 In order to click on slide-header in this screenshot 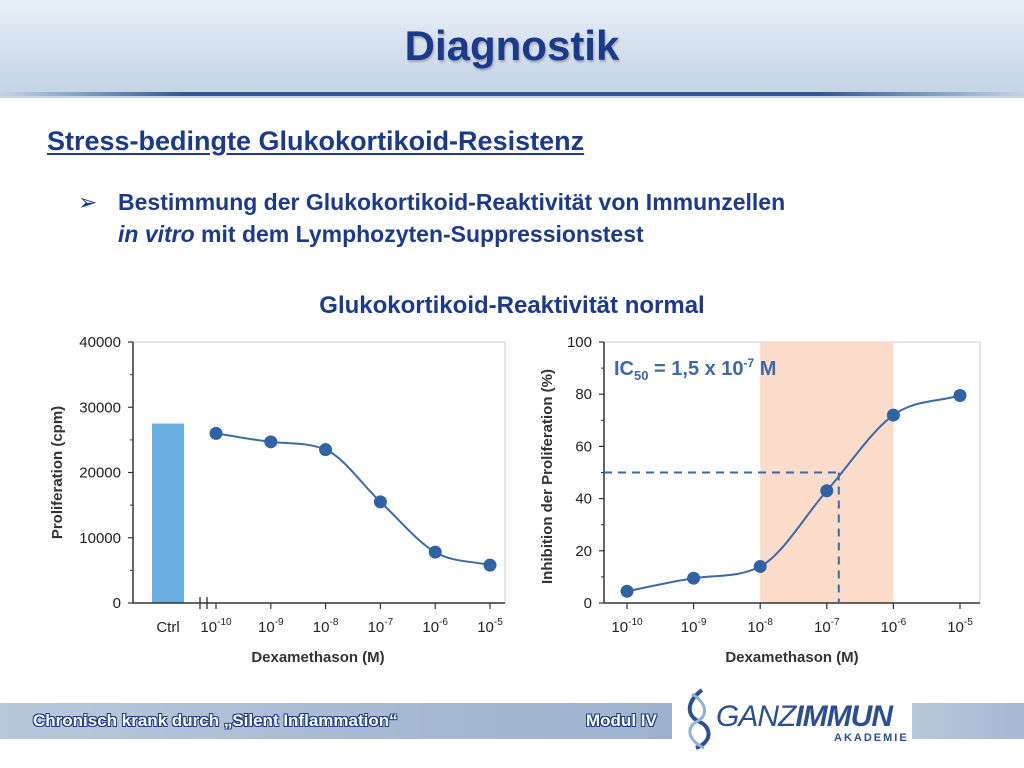, I will do `click(512, 49)`.